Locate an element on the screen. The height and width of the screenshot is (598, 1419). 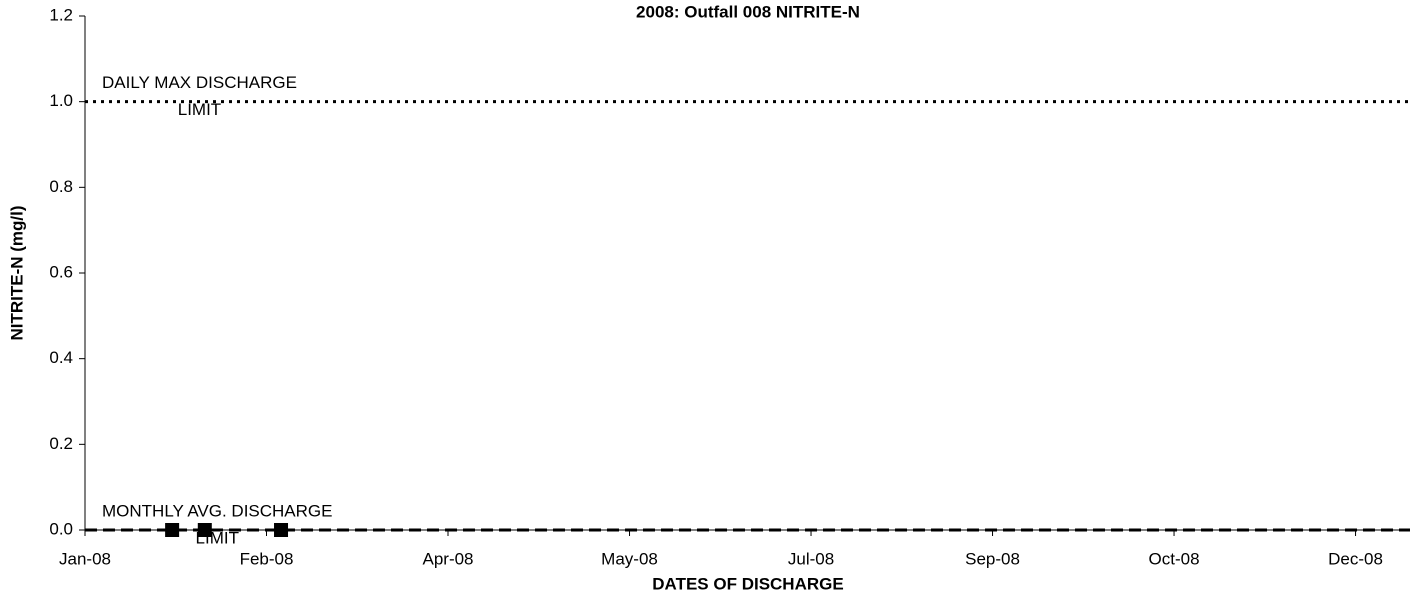
limit-label: MONTHLY AVG. DISCHARGE is located at coordinates (217, 510).